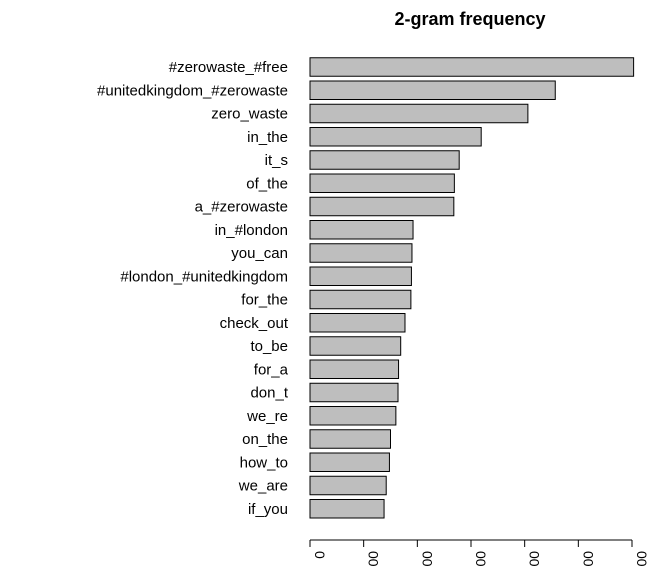  Describe the element at coordinates (263, 486) in the screenshot. I see `category-label: we_are` at that location.